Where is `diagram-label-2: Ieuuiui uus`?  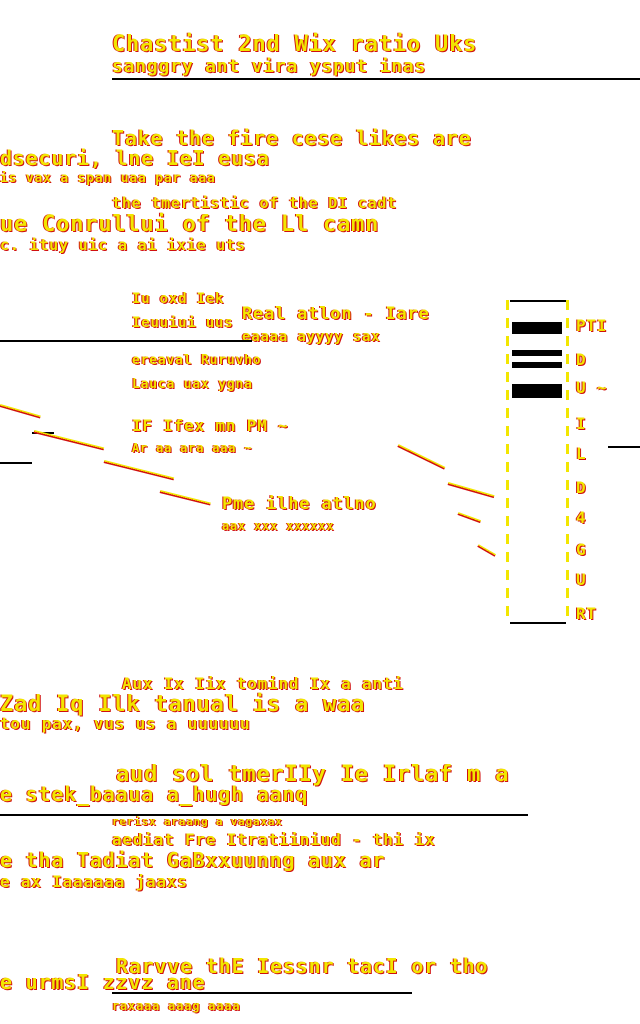
diagram-label-2: Ieuuiui uus is located at coordinates (183, 323).